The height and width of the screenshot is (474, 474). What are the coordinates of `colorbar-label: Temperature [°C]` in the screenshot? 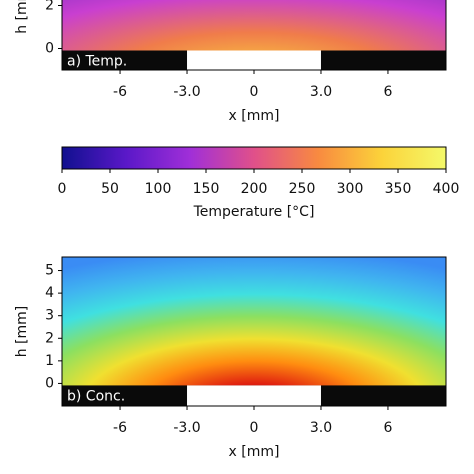 It's located at (254, 212).